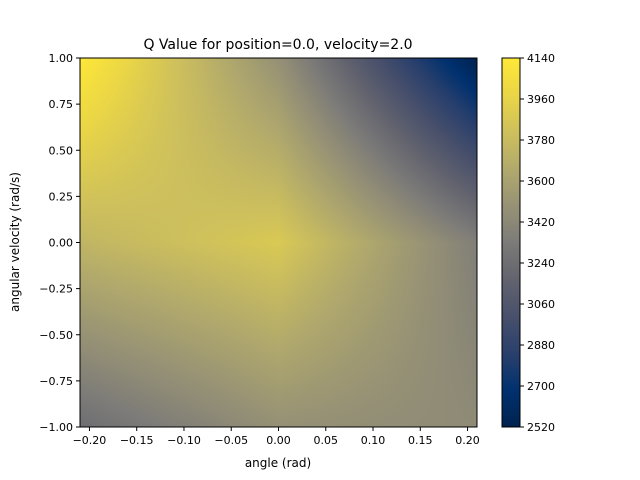 This screenshot has height=480, width=640. I want to click on y-tick-label: −0.50, so click(56, 335).